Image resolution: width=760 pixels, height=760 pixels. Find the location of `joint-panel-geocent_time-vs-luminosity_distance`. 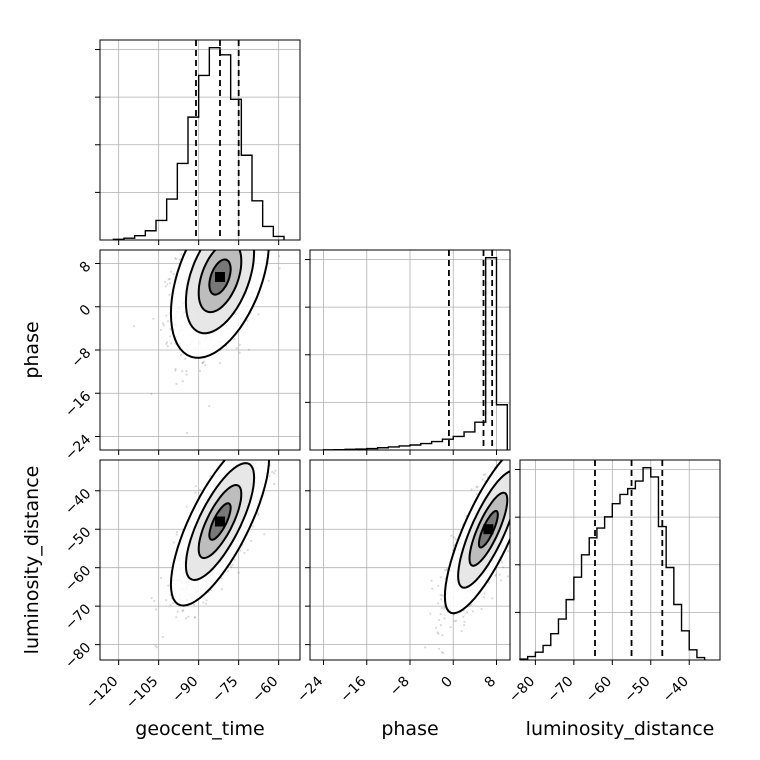

joint-panel-geocent_time-vs-luminosity_distance is located at coordinates (200, 541).